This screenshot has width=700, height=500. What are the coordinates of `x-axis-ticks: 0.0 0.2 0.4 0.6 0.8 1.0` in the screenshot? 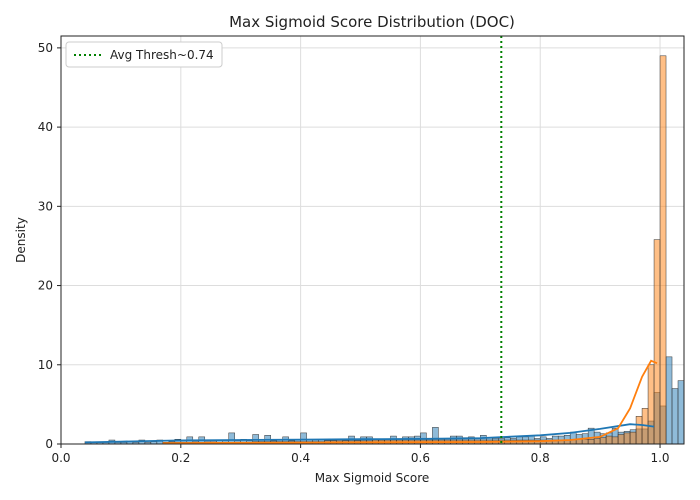 It's located at (360, 454).